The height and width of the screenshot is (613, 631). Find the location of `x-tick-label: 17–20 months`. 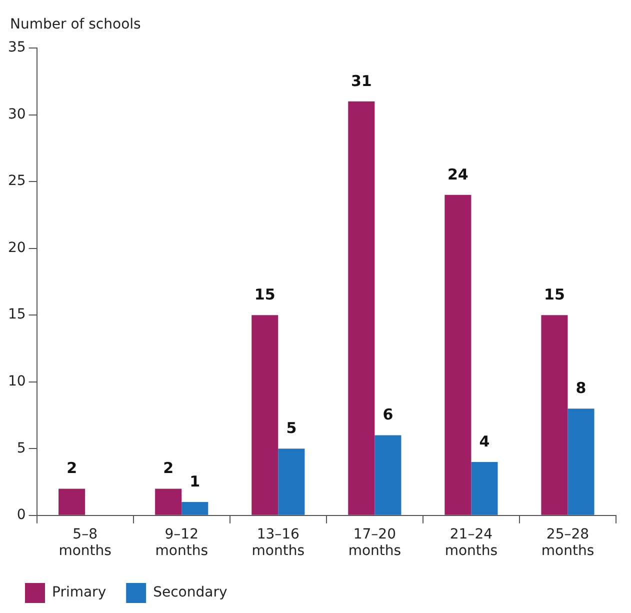

x-tick-label: 17–20 months is located at coordinates (375, 543).